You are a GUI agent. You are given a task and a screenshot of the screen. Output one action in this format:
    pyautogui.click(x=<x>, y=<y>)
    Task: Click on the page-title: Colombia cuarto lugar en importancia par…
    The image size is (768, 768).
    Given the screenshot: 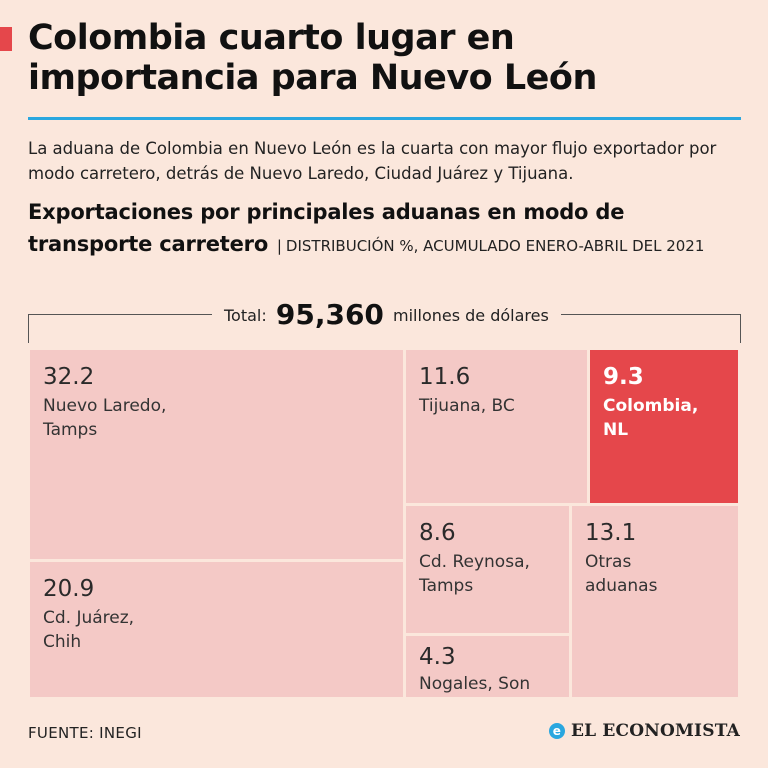 What is the action you would take?
    pyautogui.click(x=312, y=58)
    